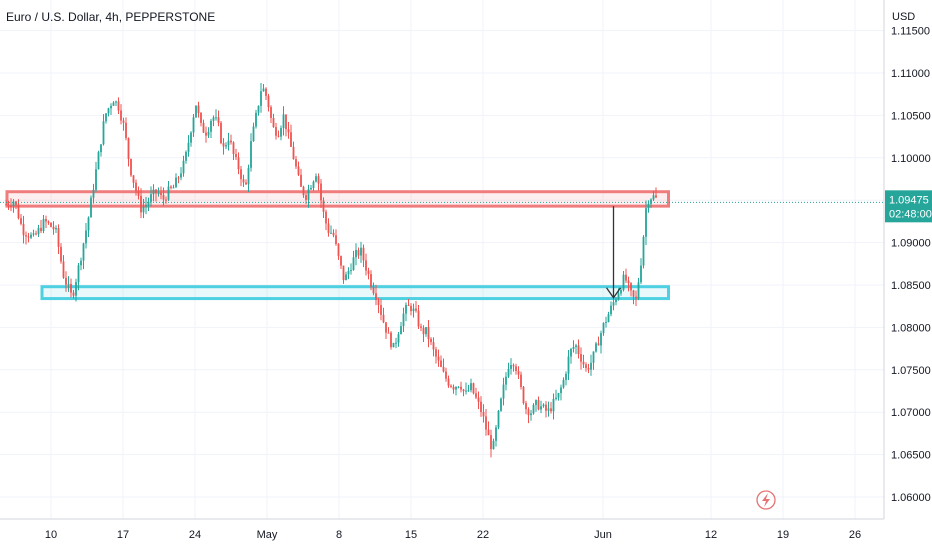  I want to click on time-tick-label: 17, so click(123, 535).